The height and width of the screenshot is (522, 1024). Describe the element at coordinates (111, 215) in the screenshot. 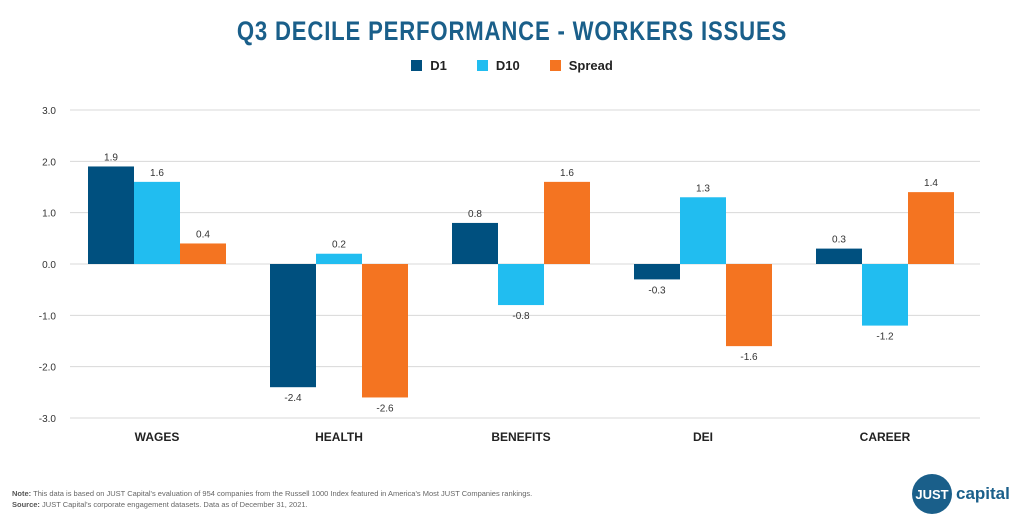

I see `bar-d1-wages` at that location.